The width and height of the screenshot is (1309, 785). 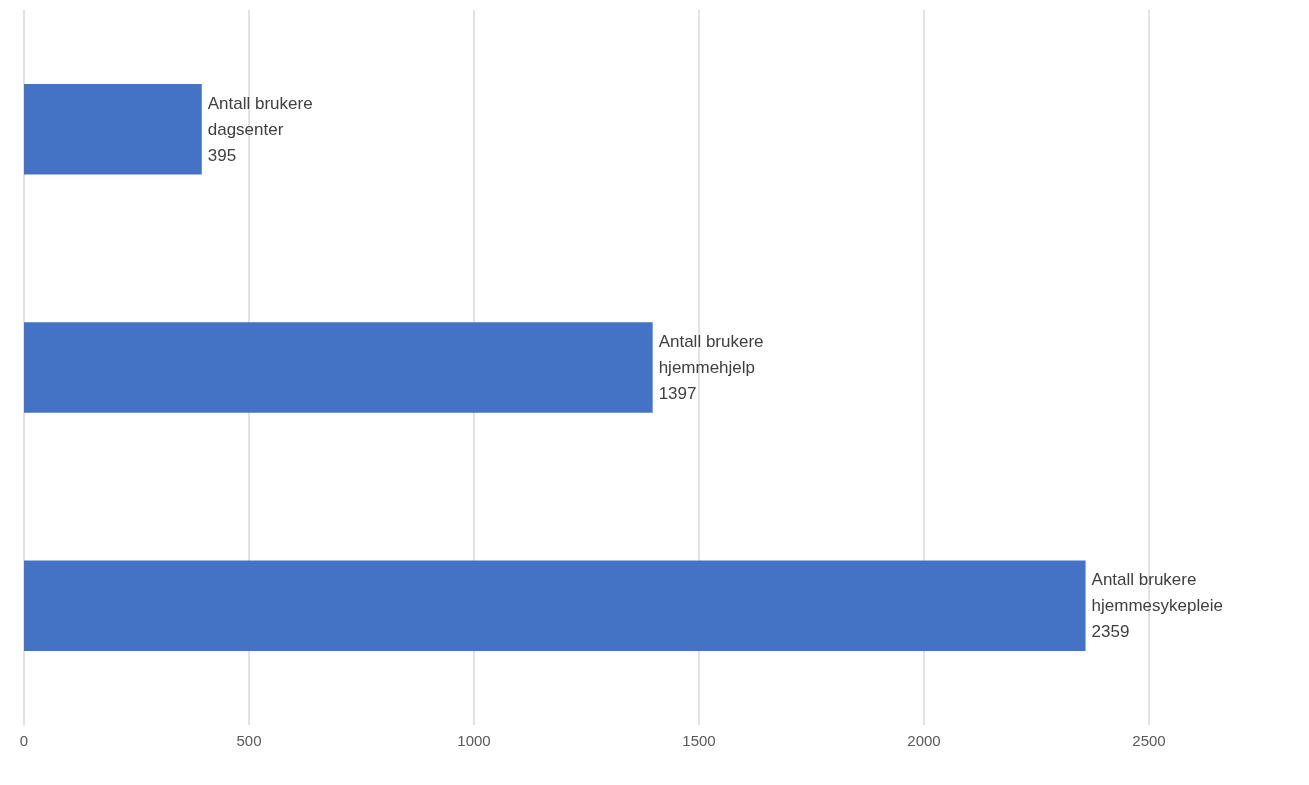 I want to click on data-label: 395, so click(x=222, y=155).